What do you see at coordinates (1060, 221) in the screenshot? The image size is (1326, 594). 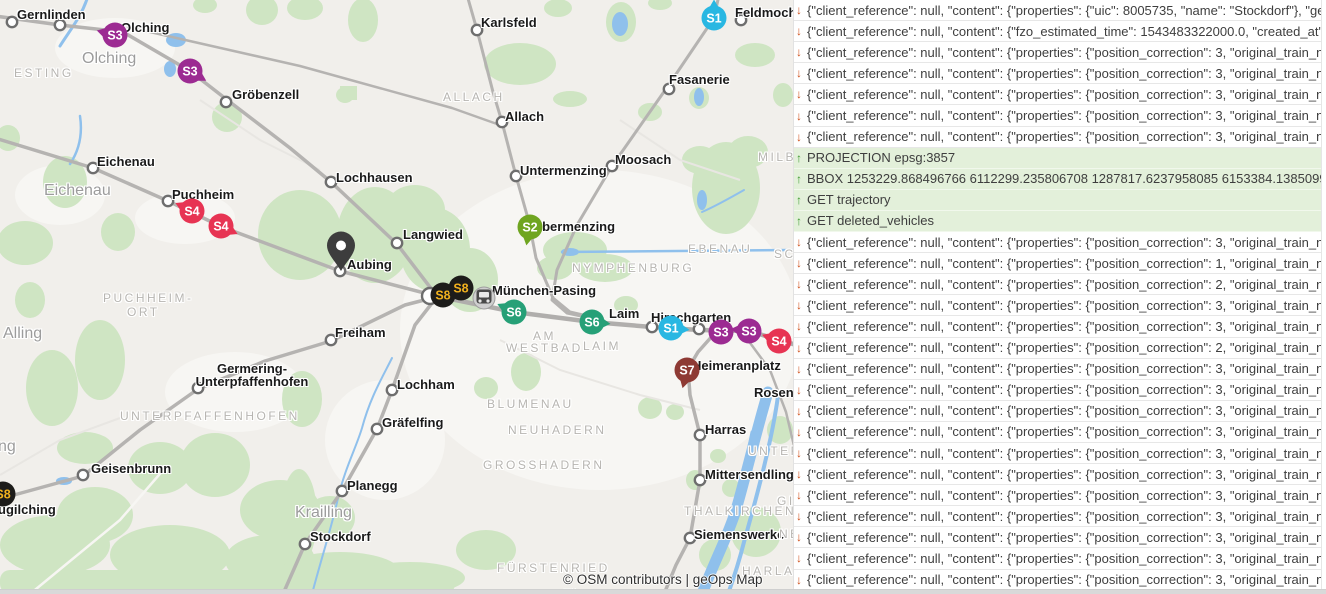 I see `log-row: ↑ GET deleted_vehicles` at bounding box center [1060, 221].